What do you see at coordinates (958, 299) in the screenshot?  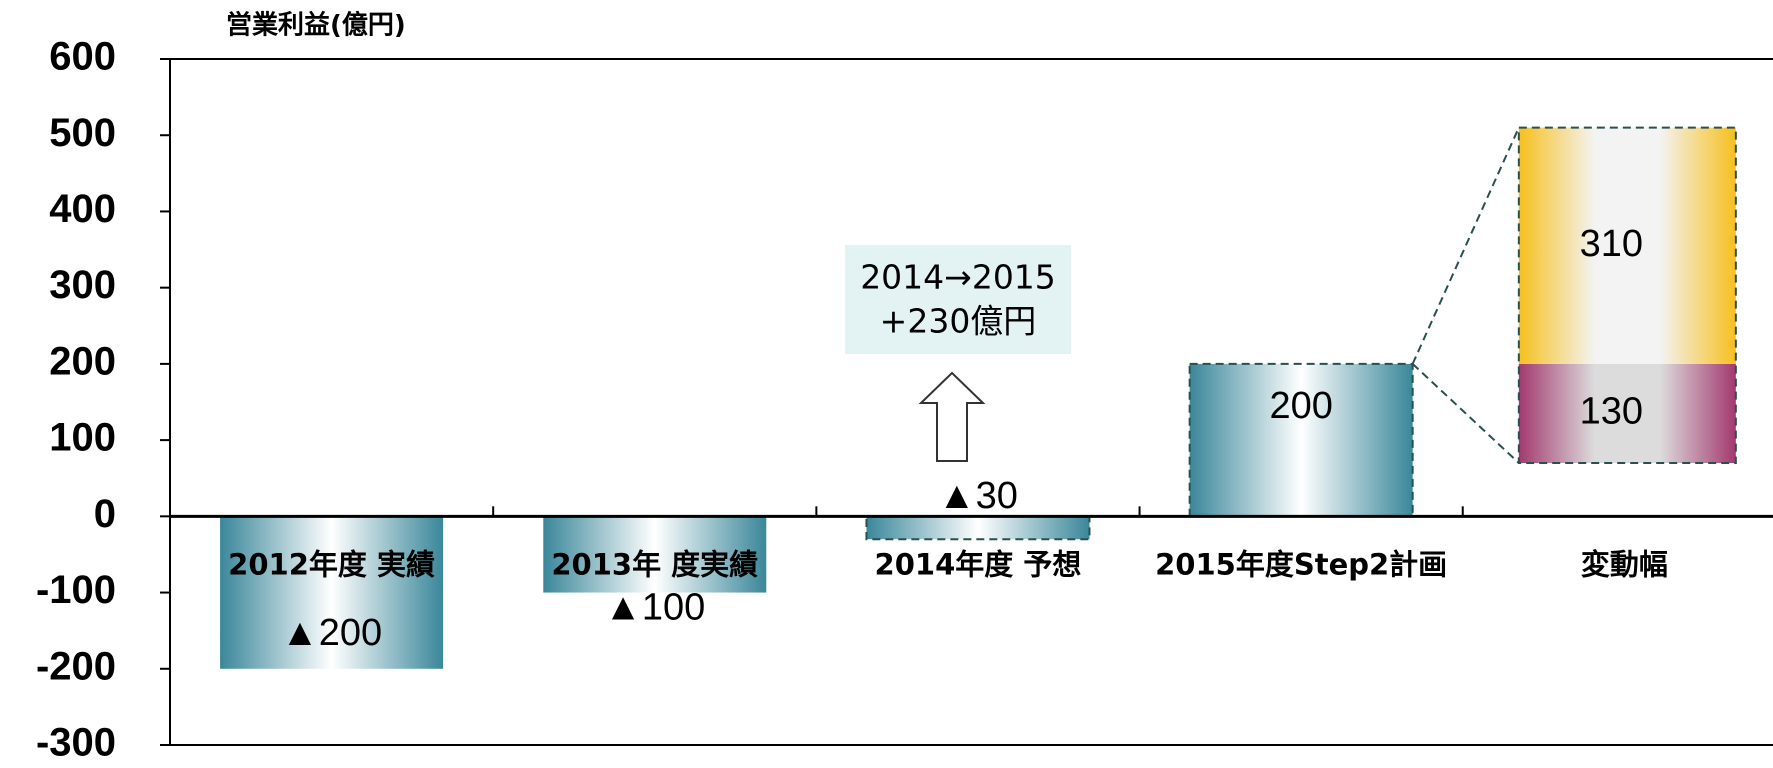 I see `annotation-box` at bounding box center [958, 299].